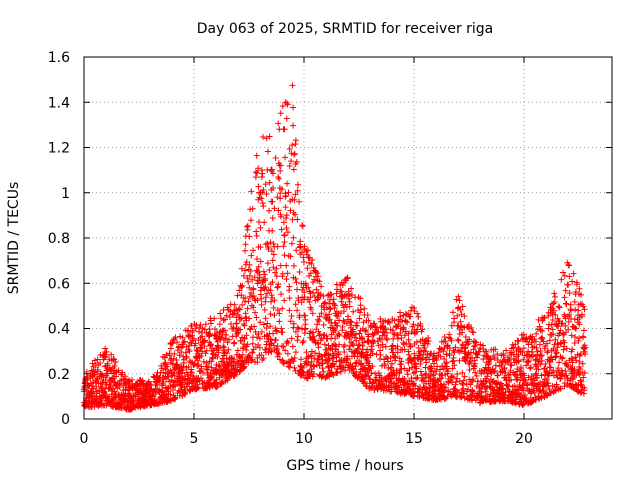 The height and width of the screenshot is (480, 640). I want to click on y-tick-label: 1.6, so click(59, 58).